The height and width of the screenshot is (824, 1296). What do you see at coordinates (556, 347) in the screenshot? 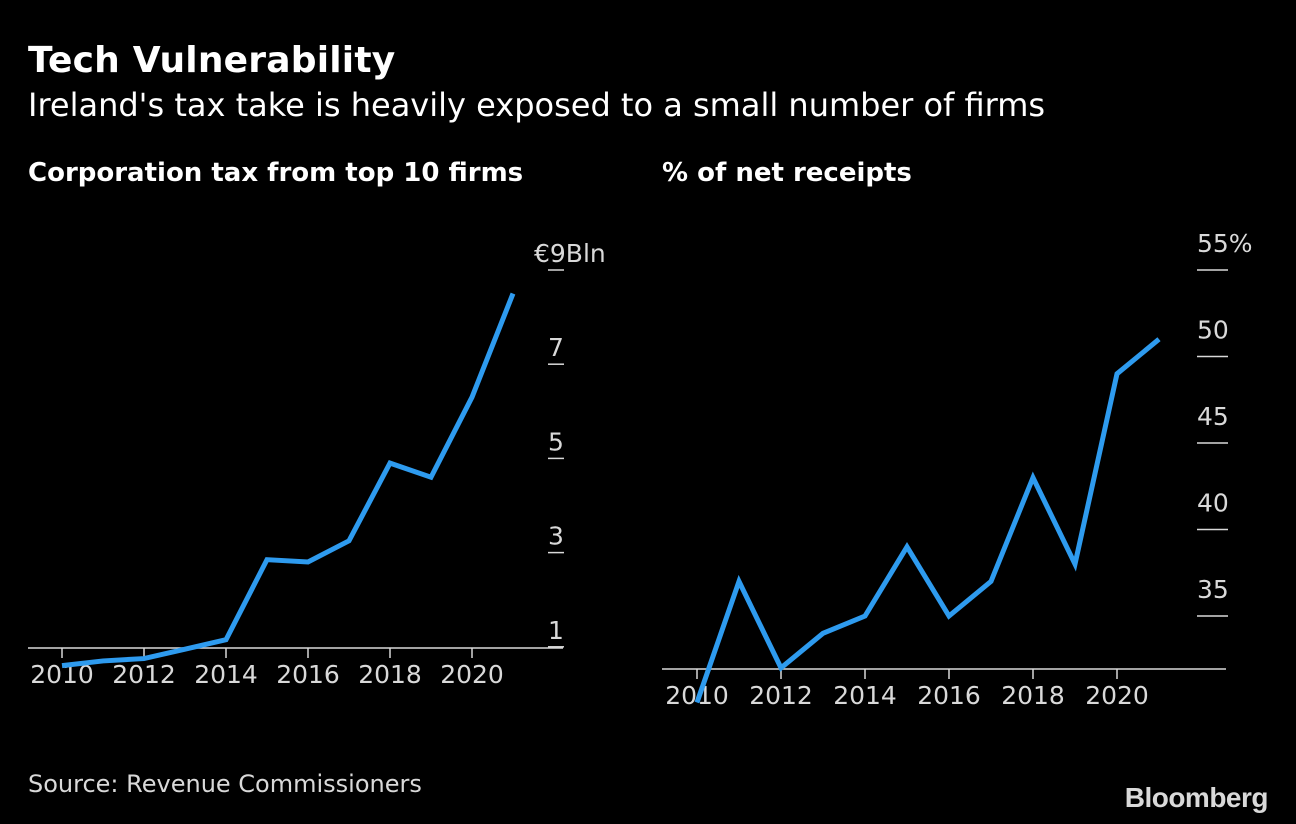
I see `y-tick-label: 7` at bounding box center [556, 347].